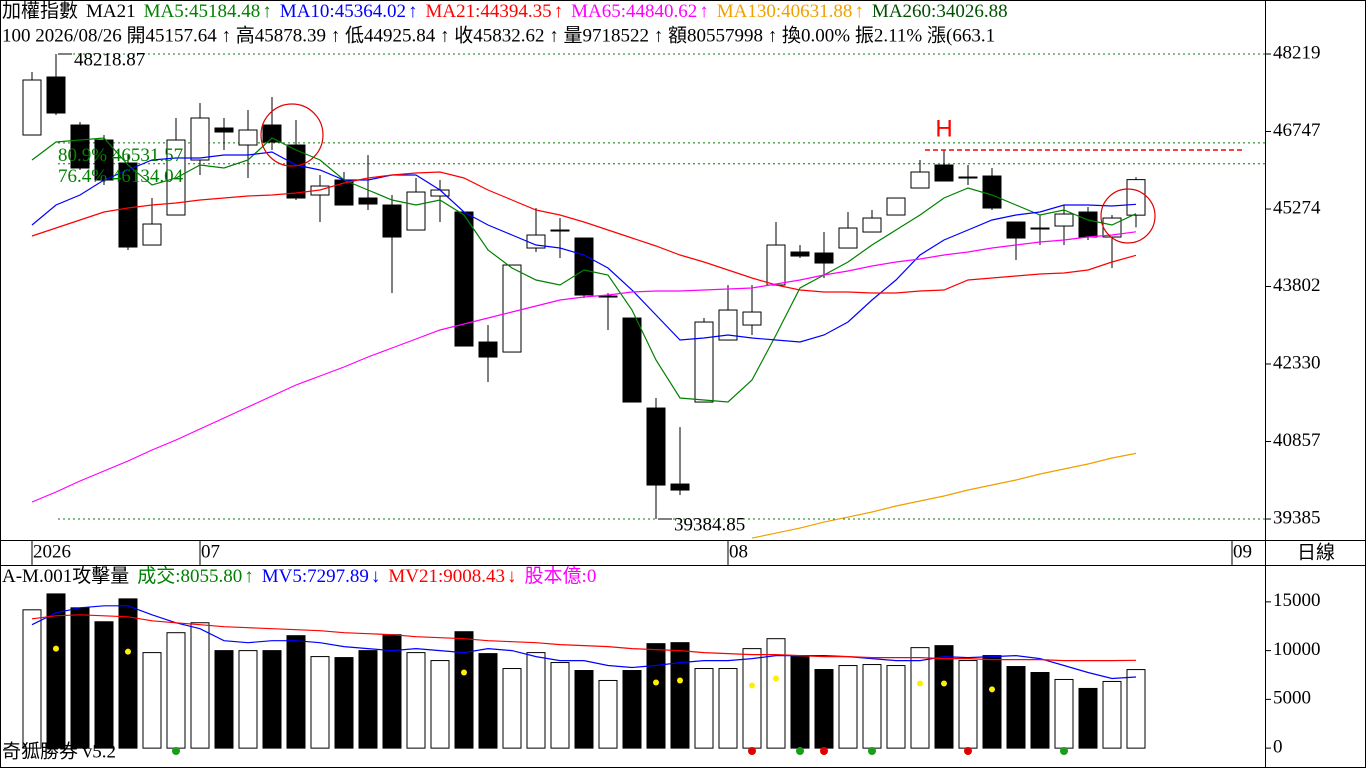  I want to click on y-tick-label: 0, so click(1278, 746).